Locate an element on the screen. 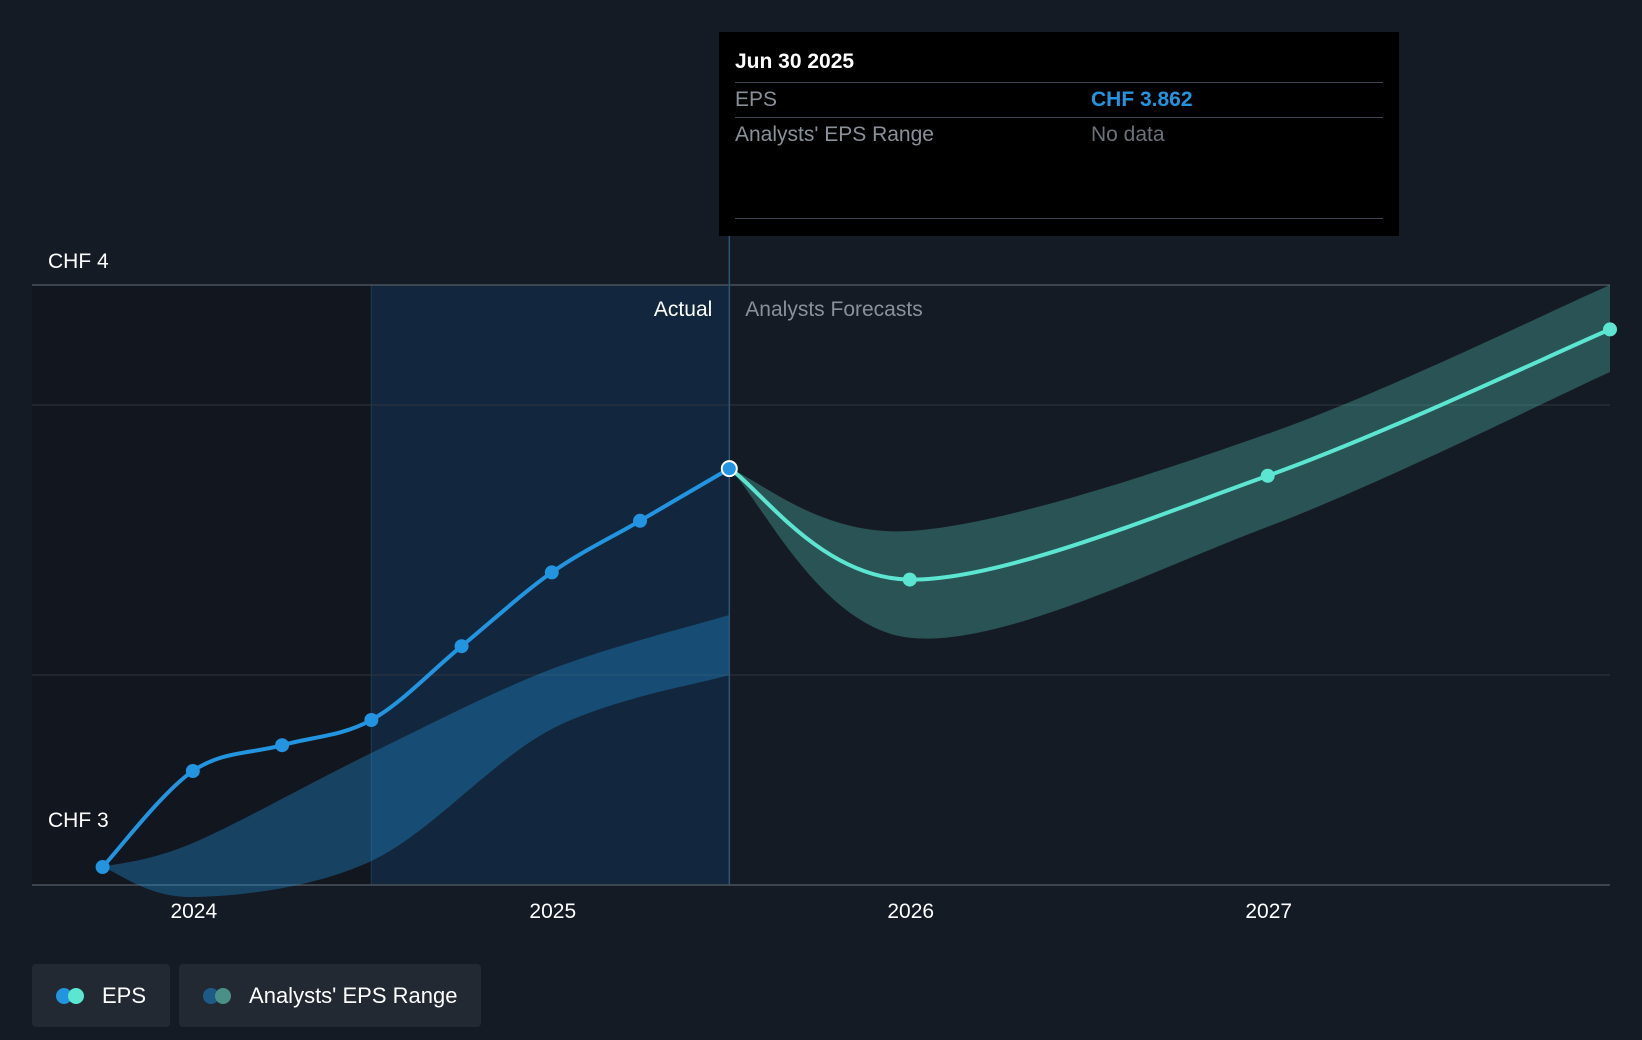 The image size is (1642, 1040). x-tick-label: 2025 is located at coordinates (552, 911).